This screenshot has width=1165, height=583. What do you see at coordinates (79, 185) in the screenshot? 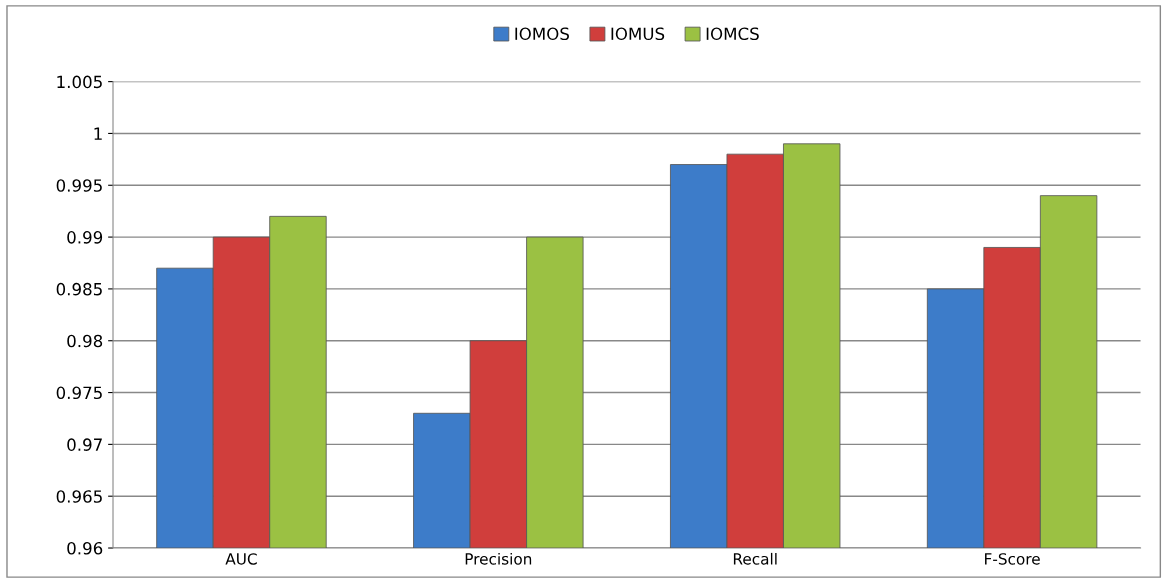
I see `y-tick-label: 0.995` at bounding box center [79, 185].